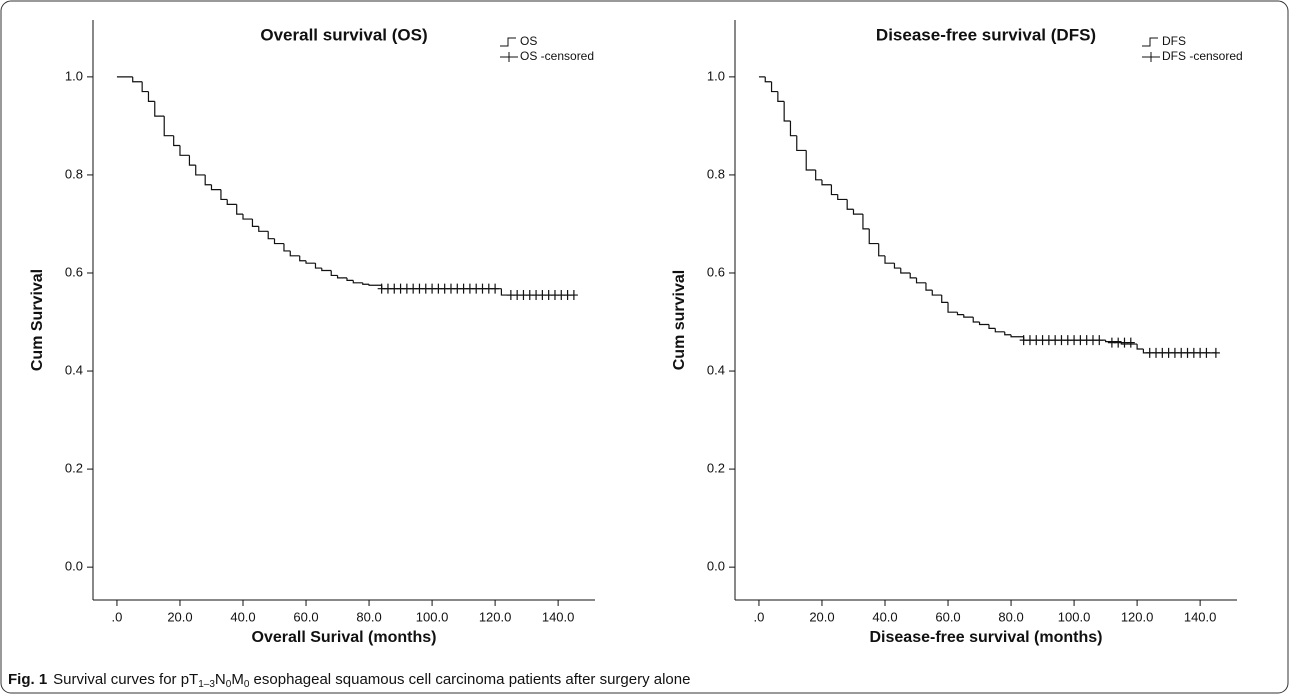 The height and width of the screenshot is (695, 1290). What do you see at coordinates (343, 34) in the screenshot?
I see `chart-title: Overall survival (OS)` at bounding box center [343, 34].